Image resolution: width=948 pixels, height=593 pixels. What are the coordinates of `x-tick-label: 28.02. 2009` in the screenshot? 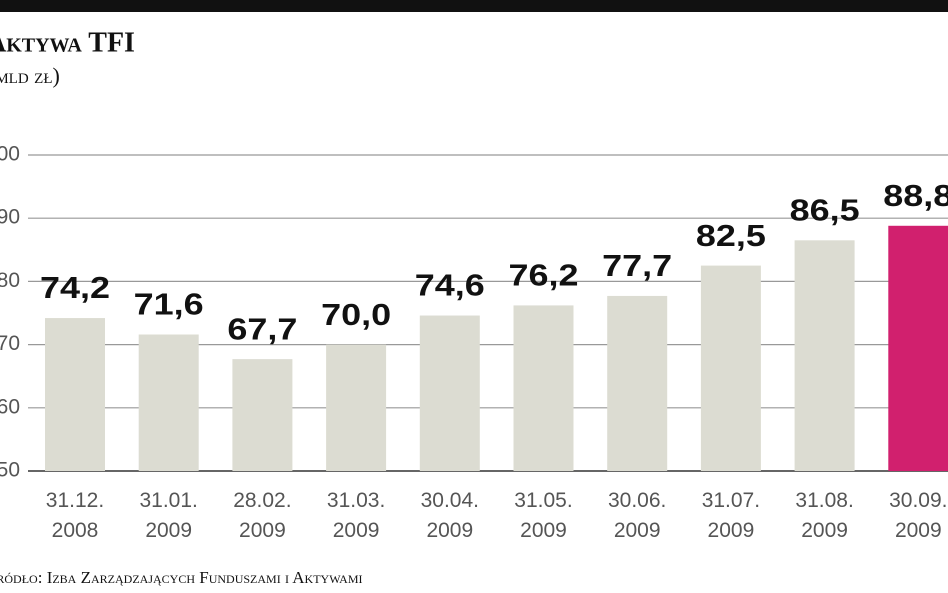 It's located at (262, 515).